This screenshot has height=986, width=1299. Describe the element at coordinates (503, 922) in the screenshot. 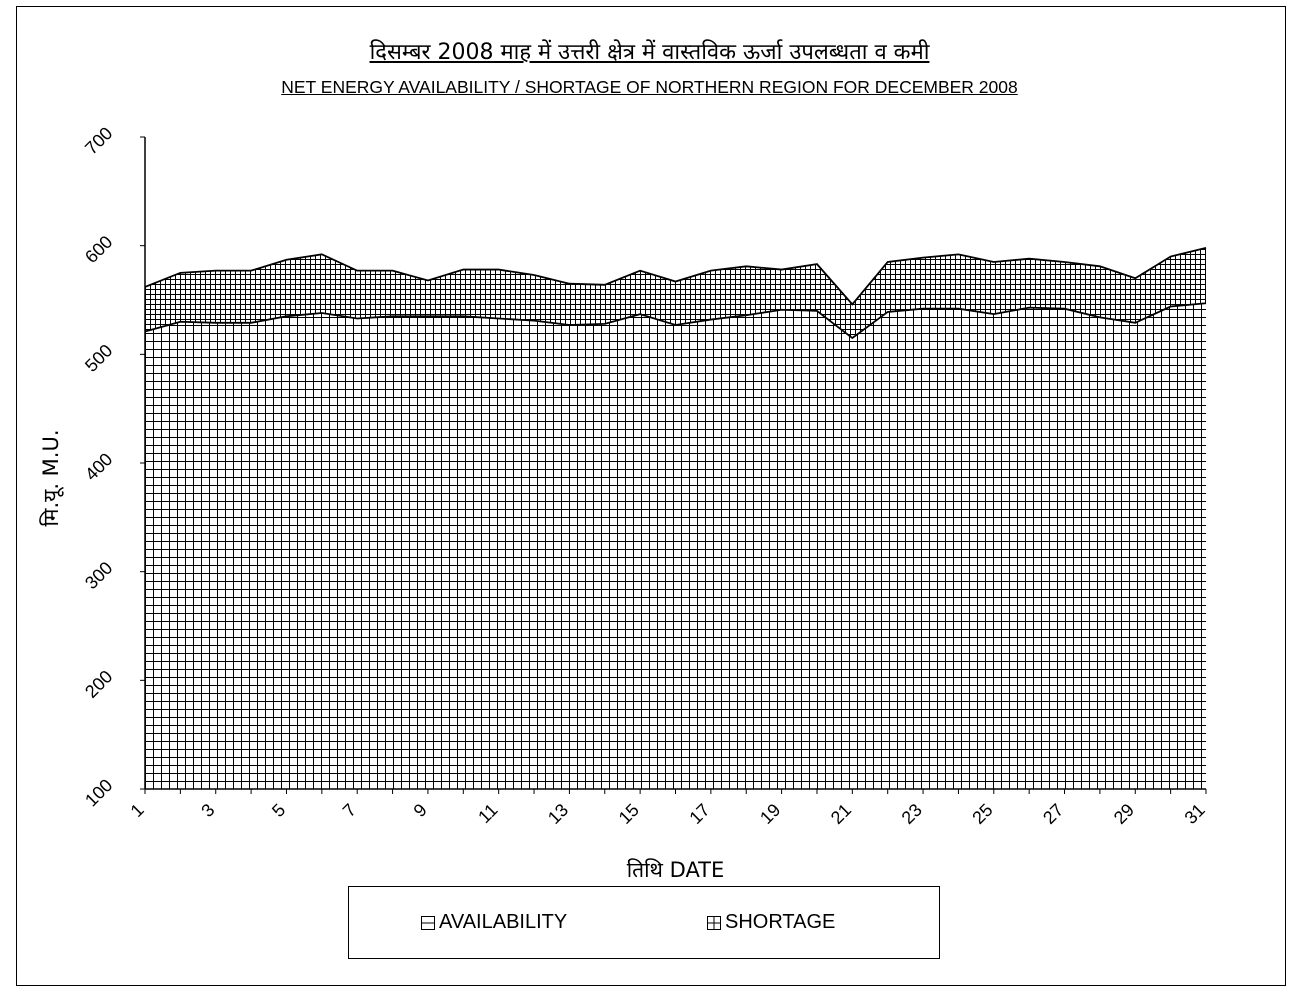

I see `legend-label-availability: AVAILABILITY` at that location.